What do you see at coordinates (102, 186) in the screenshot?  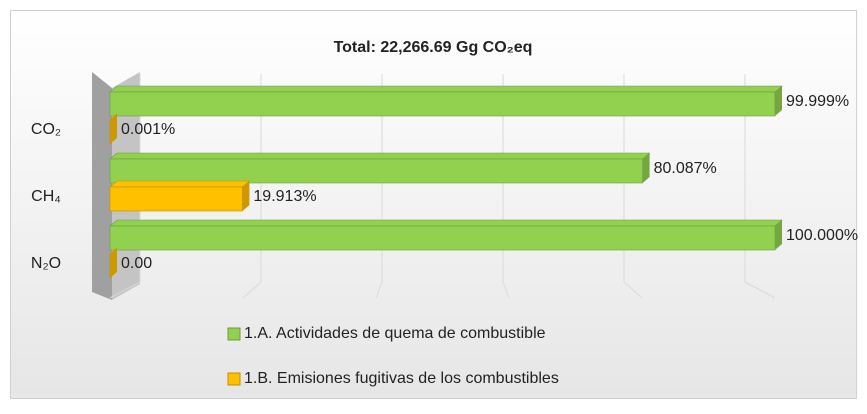 I see `side-wall` at bounding box center [102, 186].